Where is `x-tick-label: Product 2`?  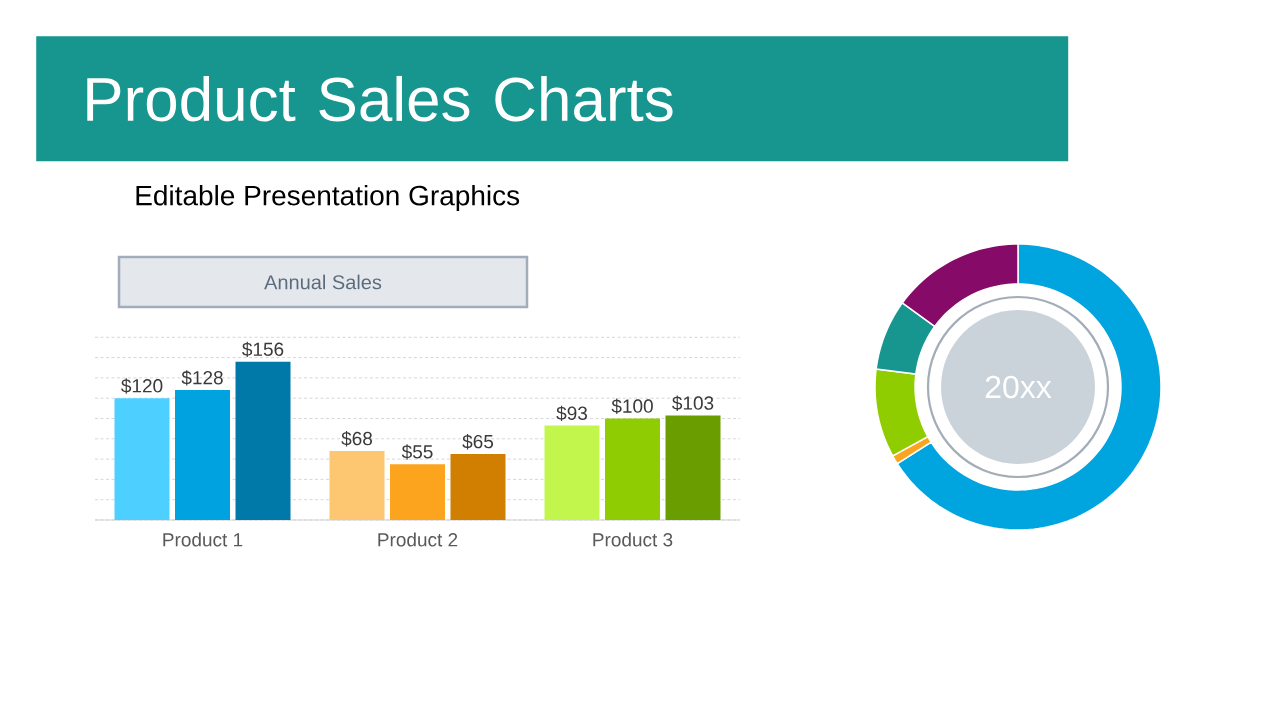
x-tick-label: Product 2 is located at coordinates (418, 539).